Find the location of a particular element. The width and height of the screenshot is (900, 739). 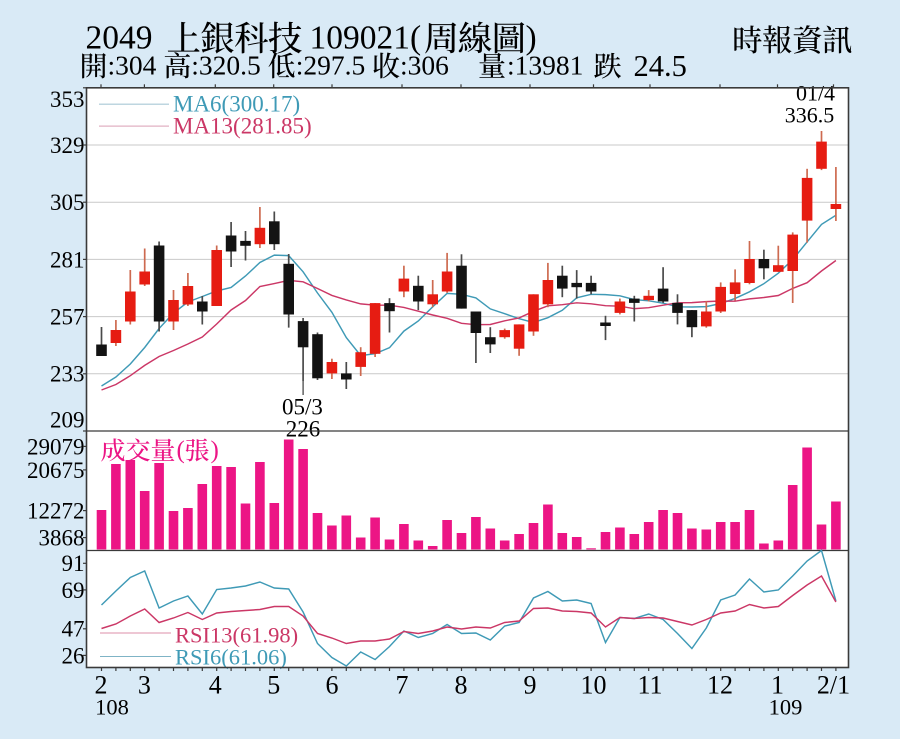

svg-text: :297.5 is located at coordinates (334, 65).